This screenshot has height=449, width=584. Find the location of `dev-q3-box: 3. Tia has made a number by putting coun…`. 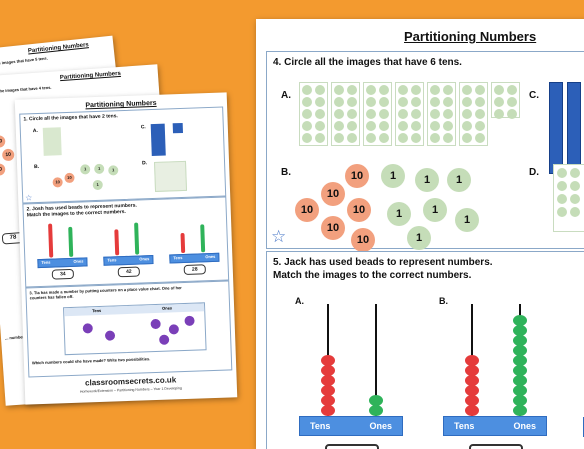

dev-q3-box: 3. Tia has made a number by putting coun… is located at coordinates (129, 329).